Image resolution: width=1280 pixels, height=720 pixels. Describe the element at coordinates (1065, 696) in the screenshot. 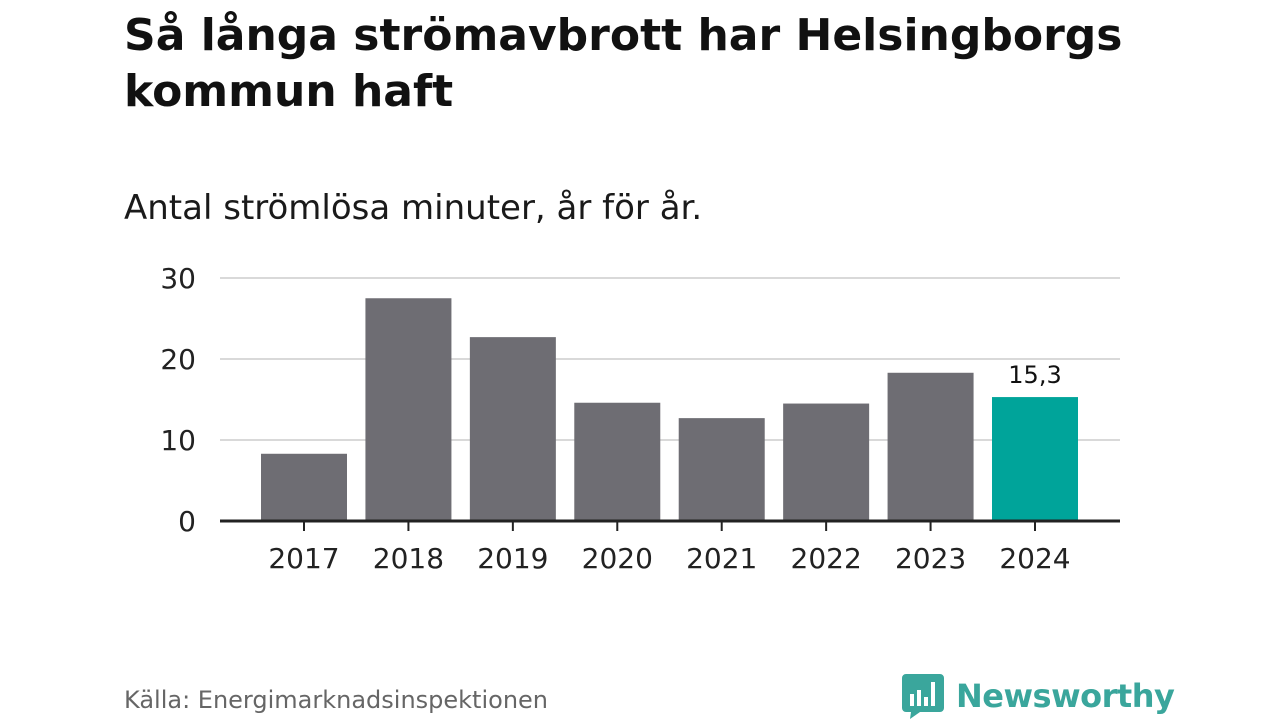

I see `brand-name: Newsworthy` at that location.